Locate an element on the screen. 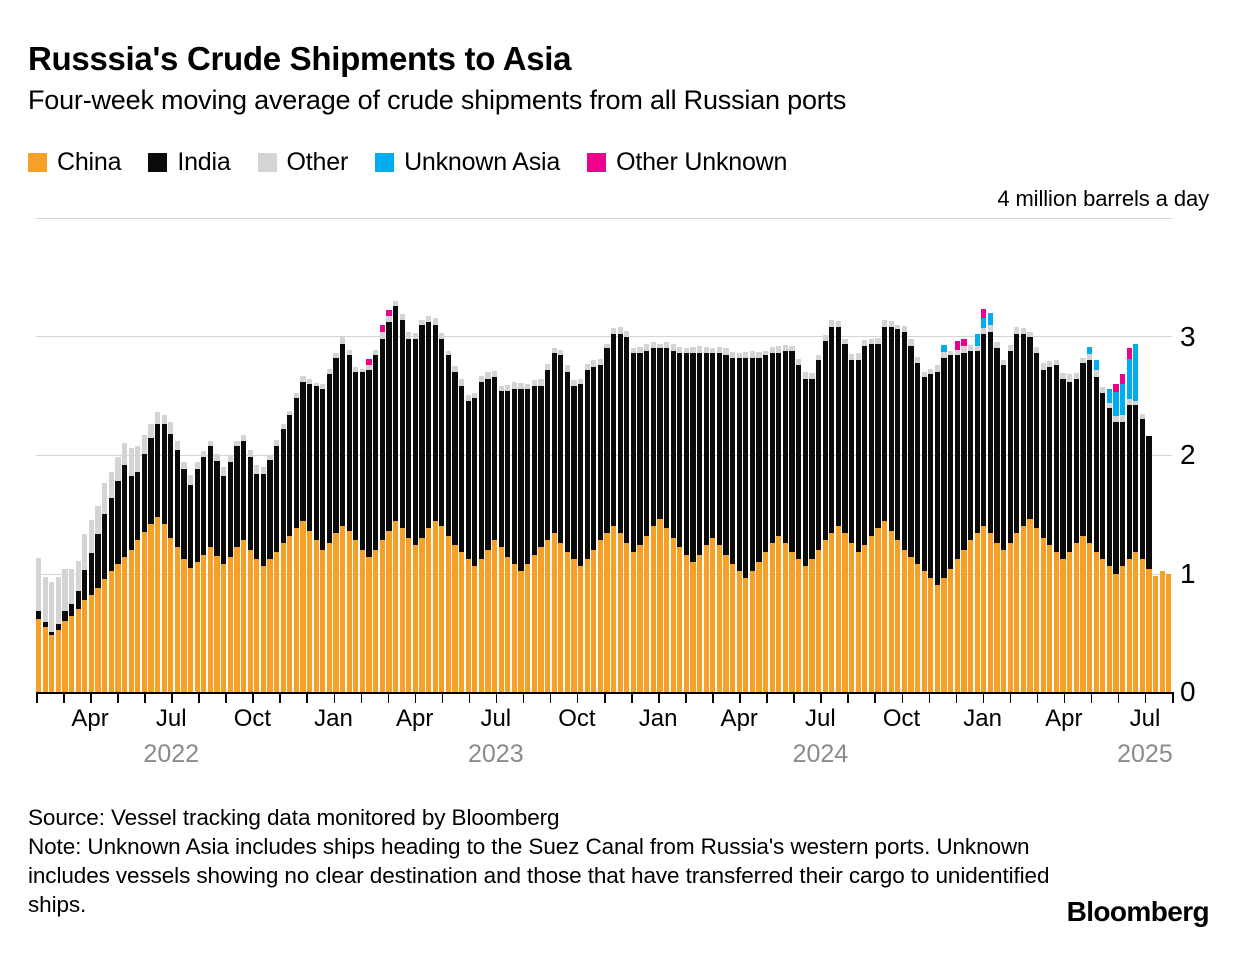 The width and height of the screenshot is (1237, 958). legend-item-china: China is located at coordinates (75, 162).